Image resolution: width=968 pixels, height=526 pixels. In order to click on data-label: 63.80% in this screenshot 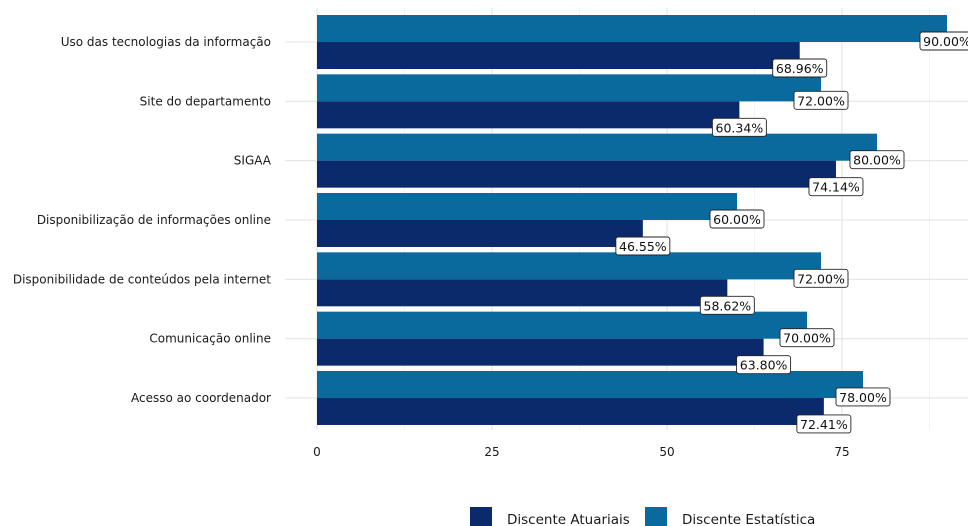, I will do `click(764, 365)`.